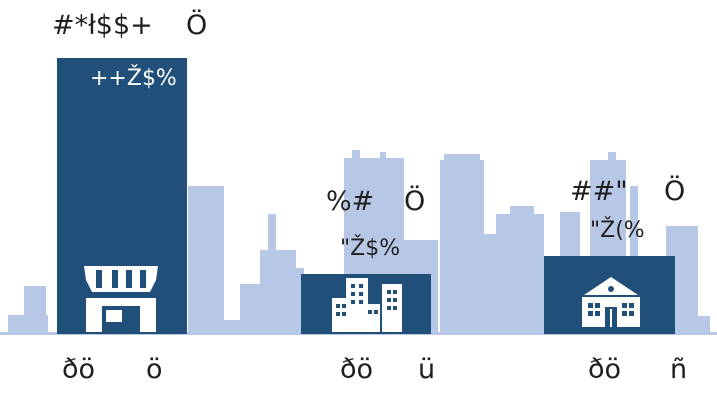 This screenshot has height=394, width=717. What do you see at coordinates (675, 191) in the screenshot?
I see `col3-top-right-label: Ö` at bounding box center [675, 191].